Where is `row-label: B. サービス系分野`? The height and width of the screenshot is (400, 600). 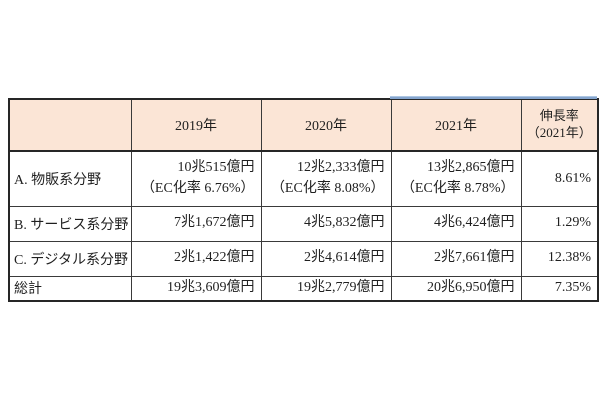
row-label: B. サービス系分野 is located at coordinates (70, 223).